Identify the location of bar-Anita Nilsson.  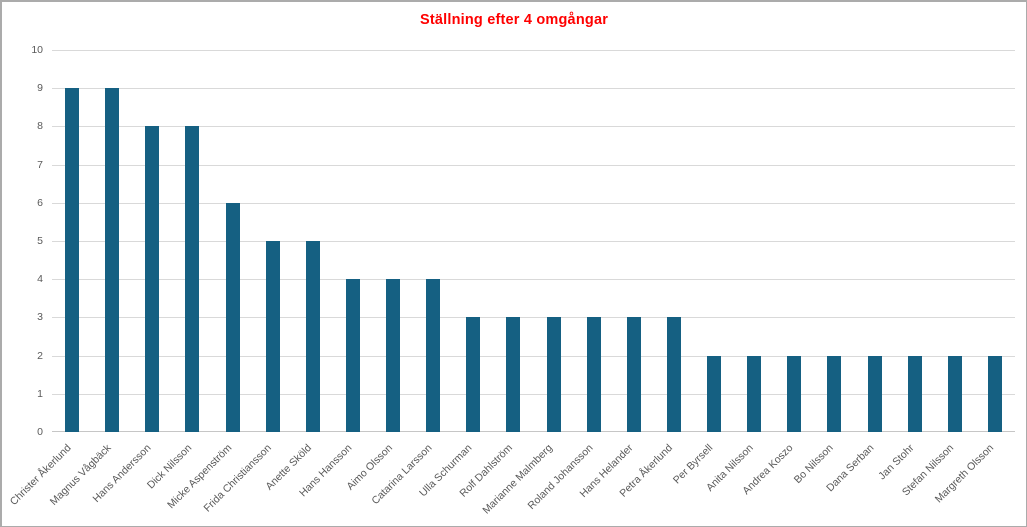
(754, 393).